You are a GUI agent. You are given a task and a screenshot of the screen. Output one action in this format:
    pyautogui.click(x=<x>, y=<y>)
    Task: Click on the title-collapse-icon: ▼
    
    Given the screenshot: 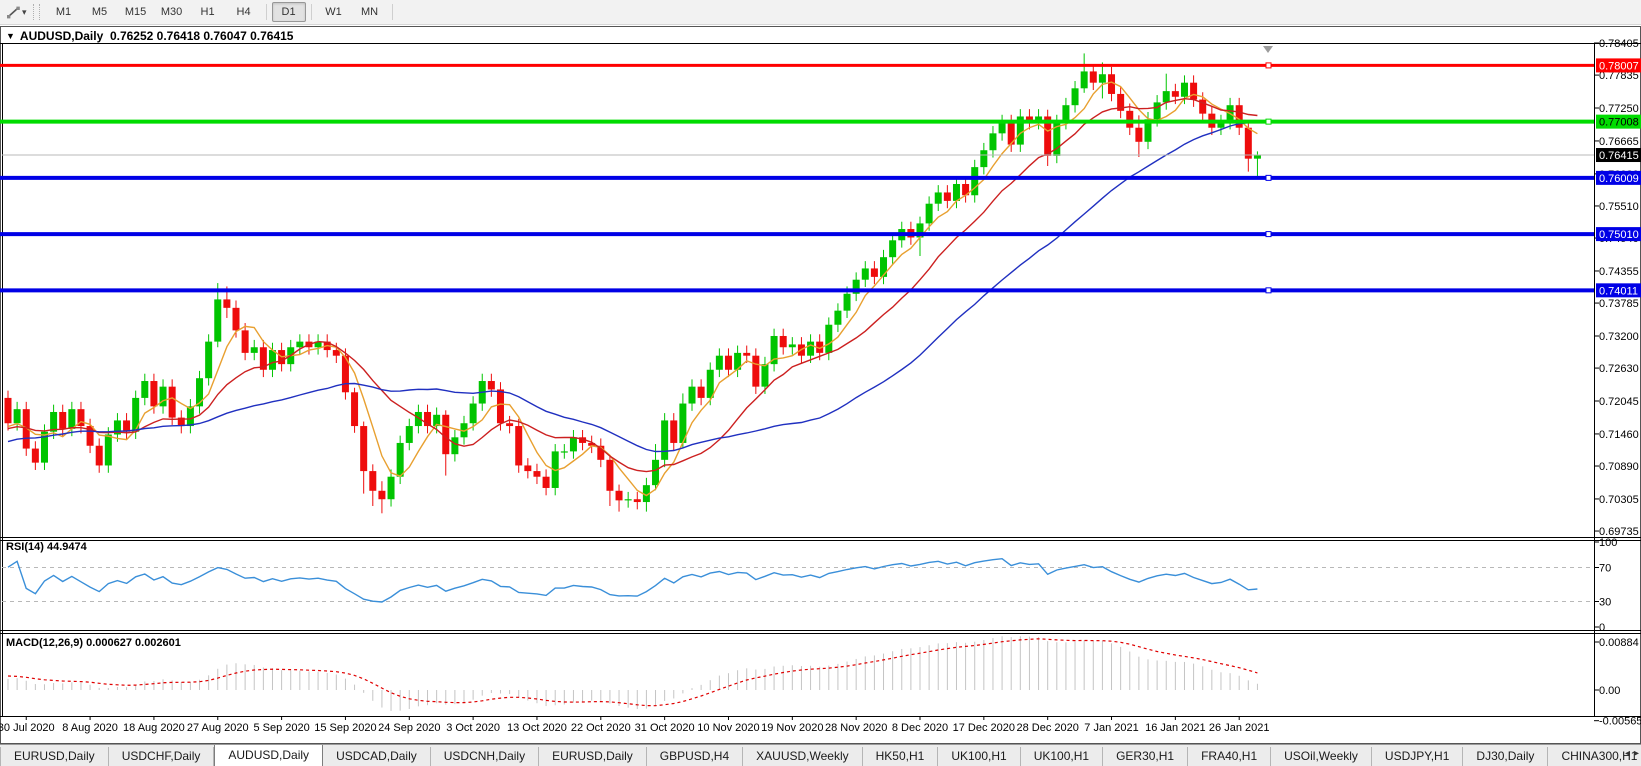 What is the action you would take?
    pyautogui.click(x=10, y=36)
    